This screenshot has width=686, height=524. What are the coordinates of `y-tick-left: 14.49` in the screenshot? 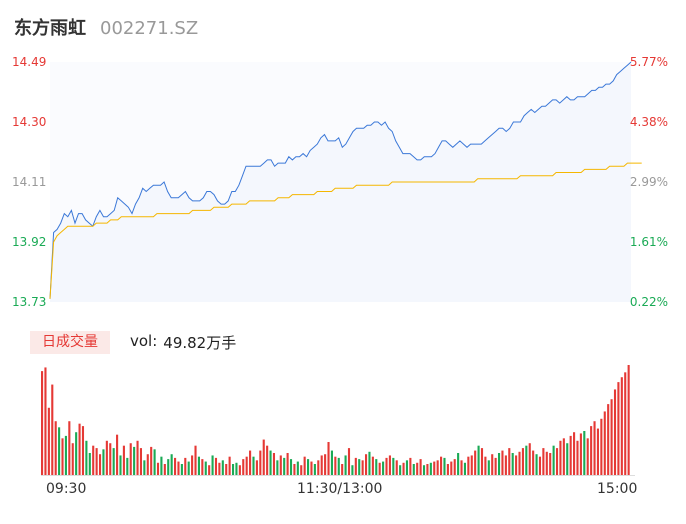 It's located at (29, 62).